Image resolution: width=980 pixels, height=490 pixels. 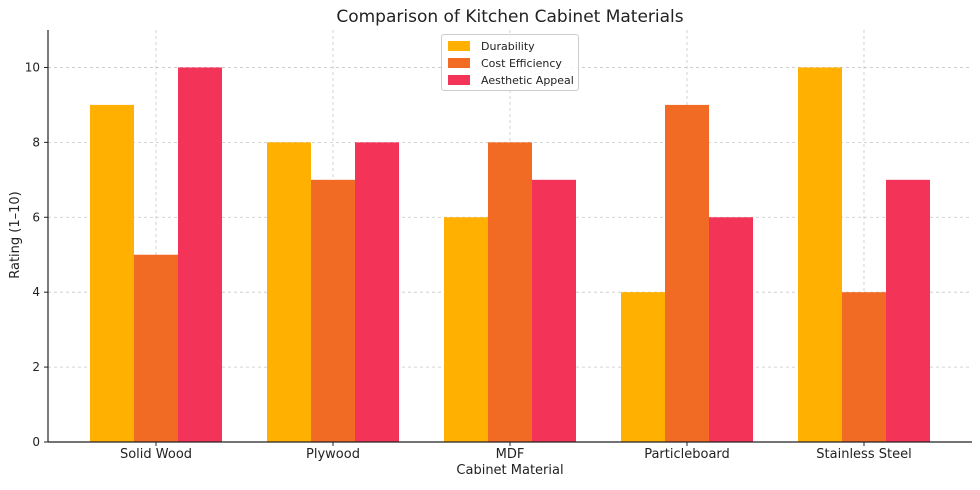 I want to click on bar-aesthetic-appeal-stainless-steel, so click(x=908, y=310).